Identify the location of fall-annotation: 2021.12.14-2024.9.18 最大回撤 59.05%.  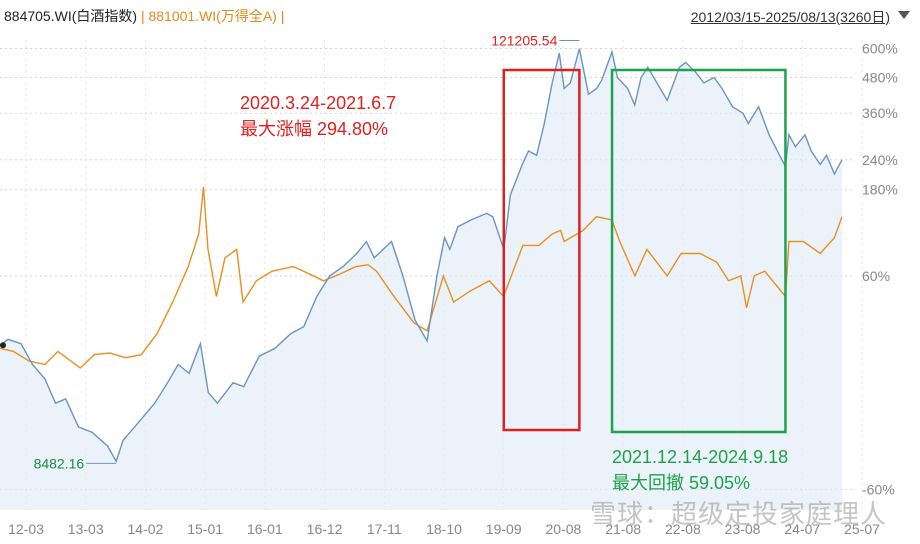
(700, 470).